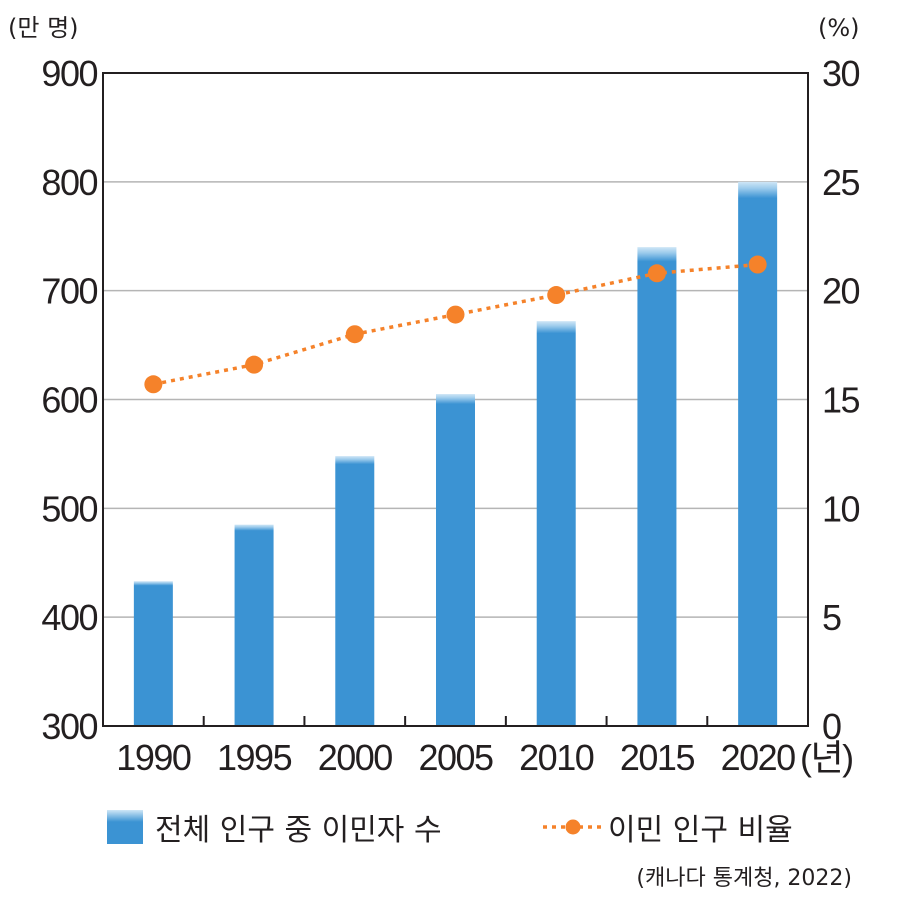 The width and height of the screenshot is (897, 902). What do you see at coordinates (841, 291) in the screenshot?
I see `right-tick-label: 20` at bounding box center [841, 291].